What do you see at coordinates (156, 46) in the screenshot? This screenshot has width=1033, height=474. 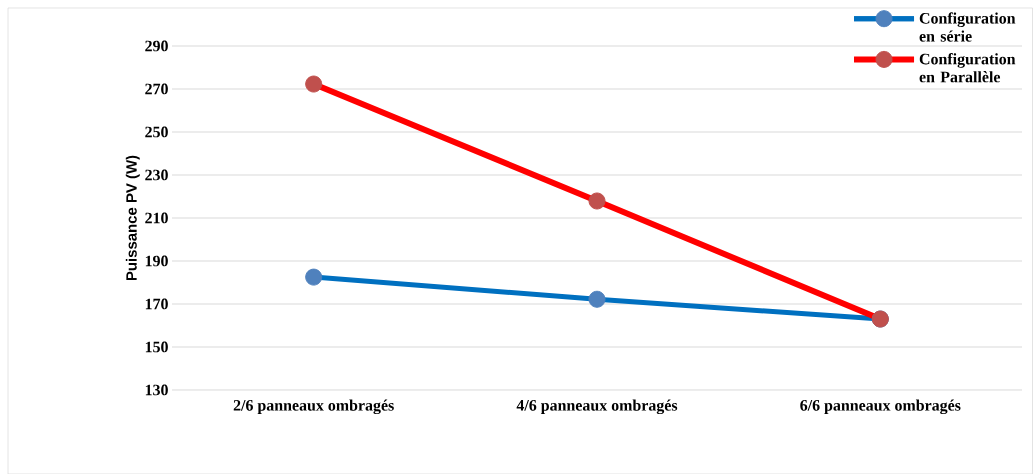 I see `y-tick-label: 290` at bounding box center [156, 46].